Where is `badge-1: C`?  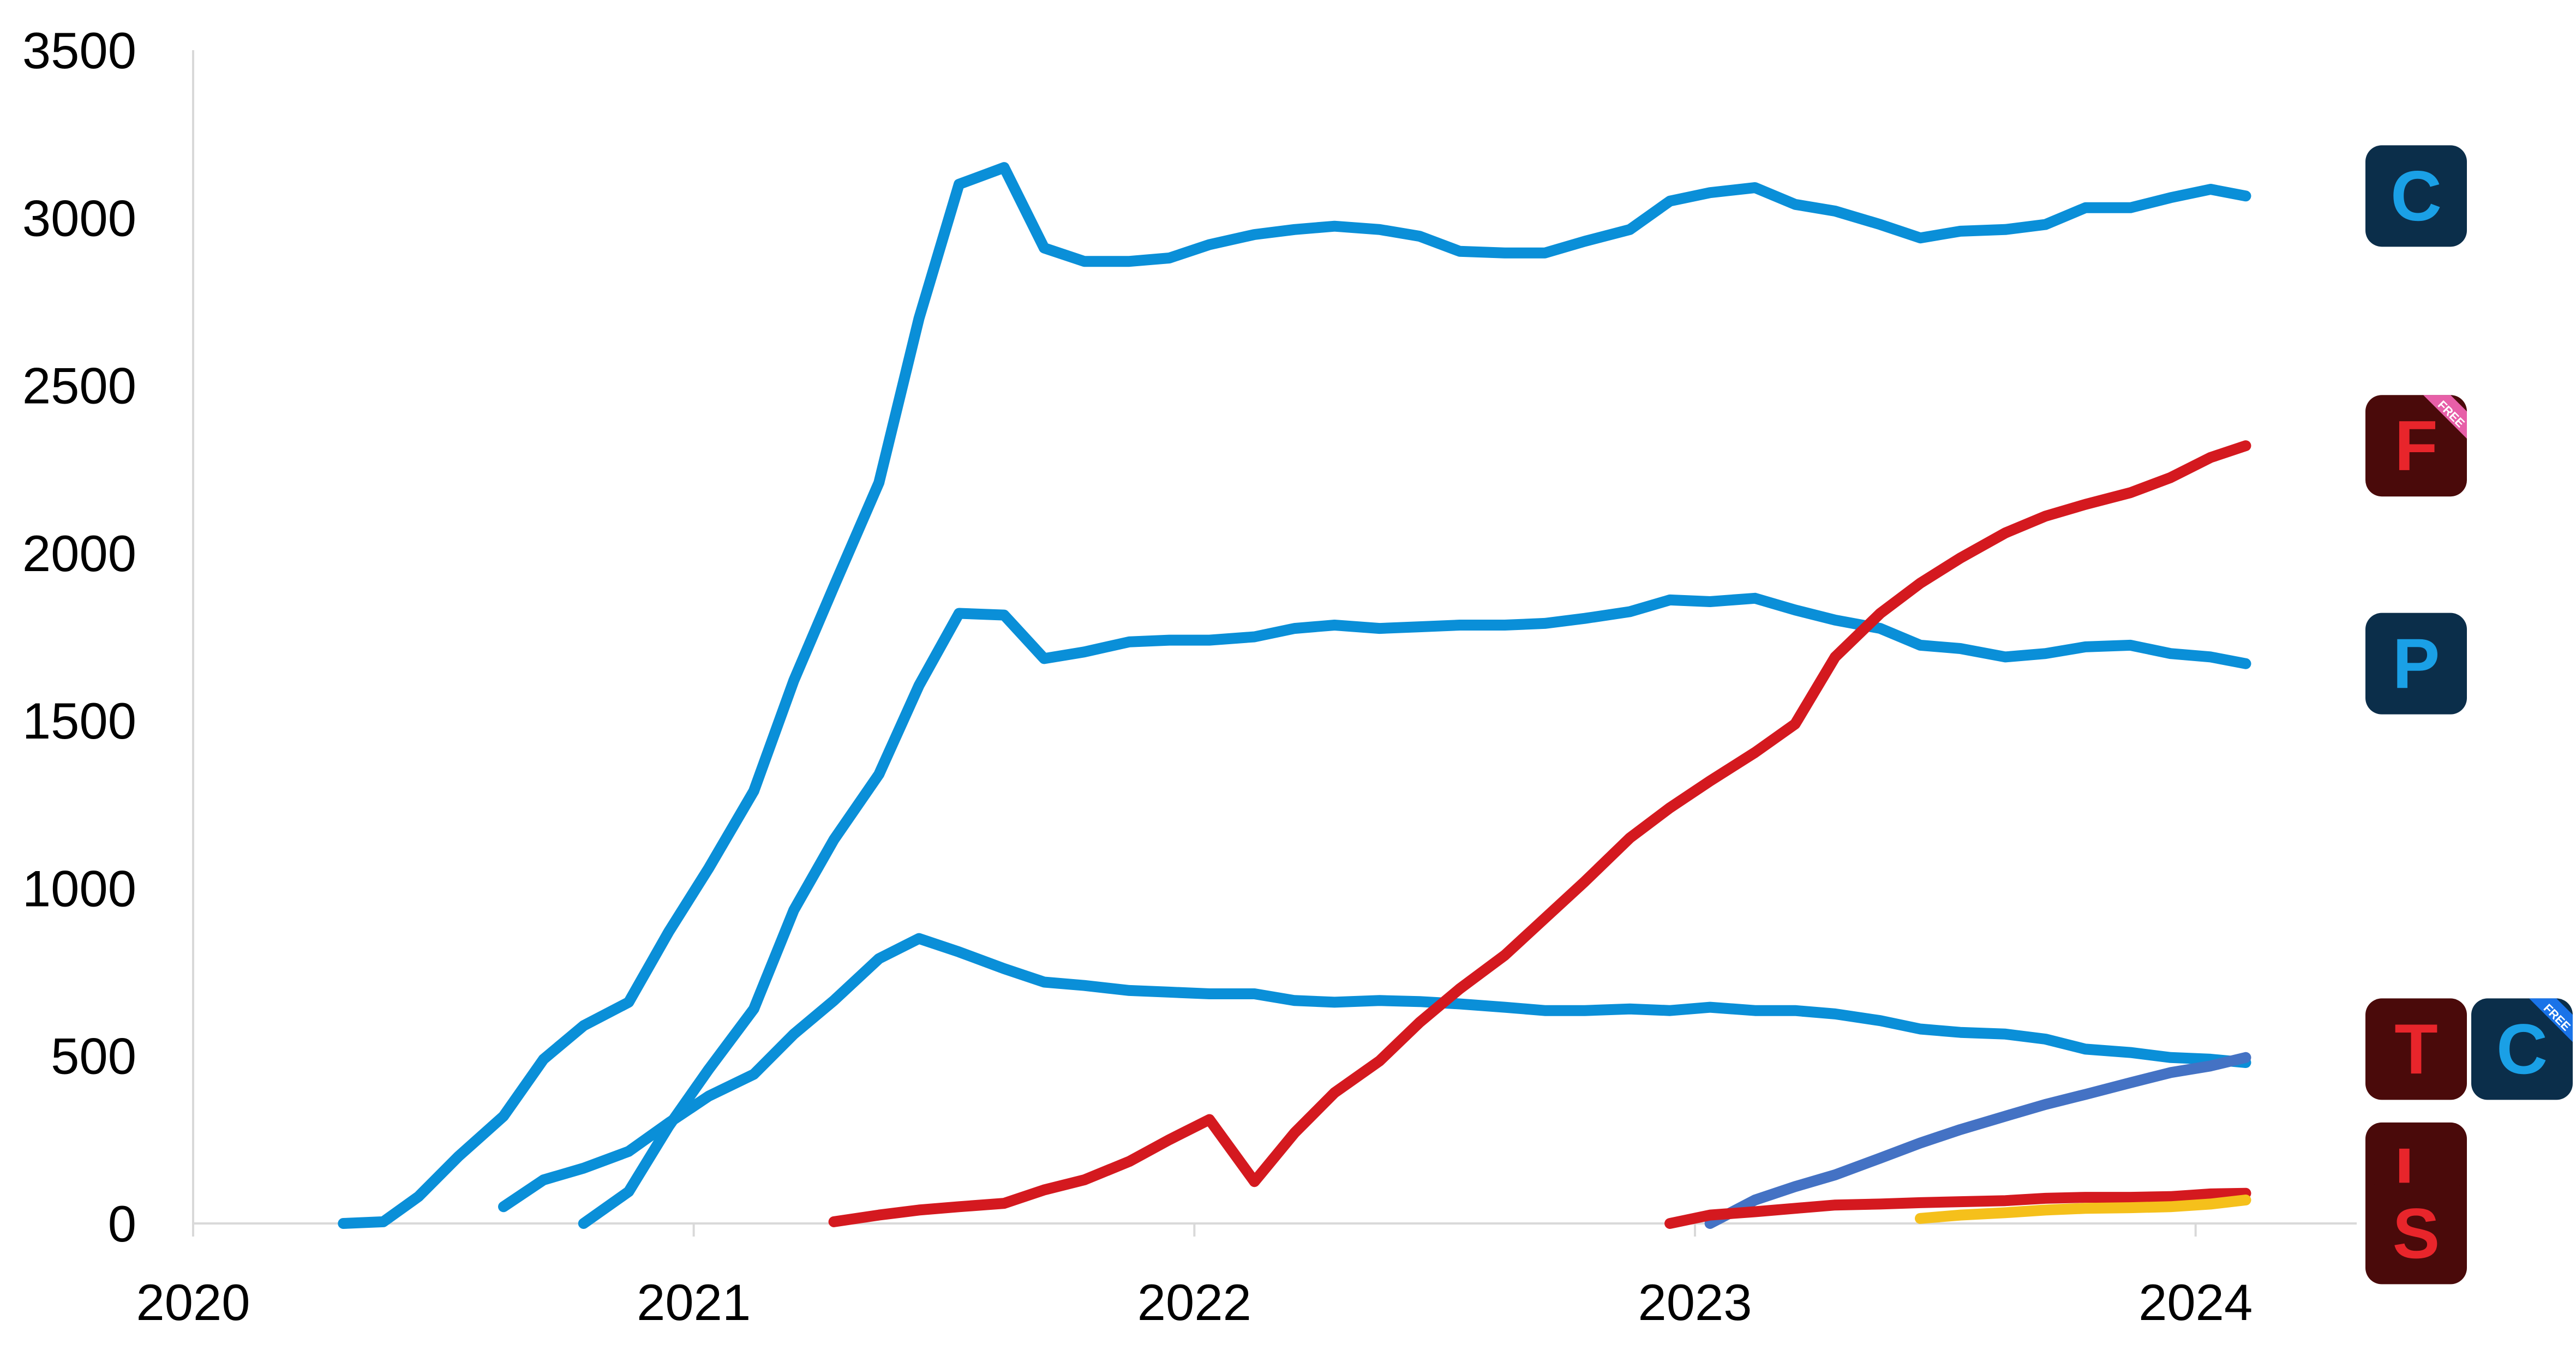
badge-1: C is located at coordinates (2416, 196).